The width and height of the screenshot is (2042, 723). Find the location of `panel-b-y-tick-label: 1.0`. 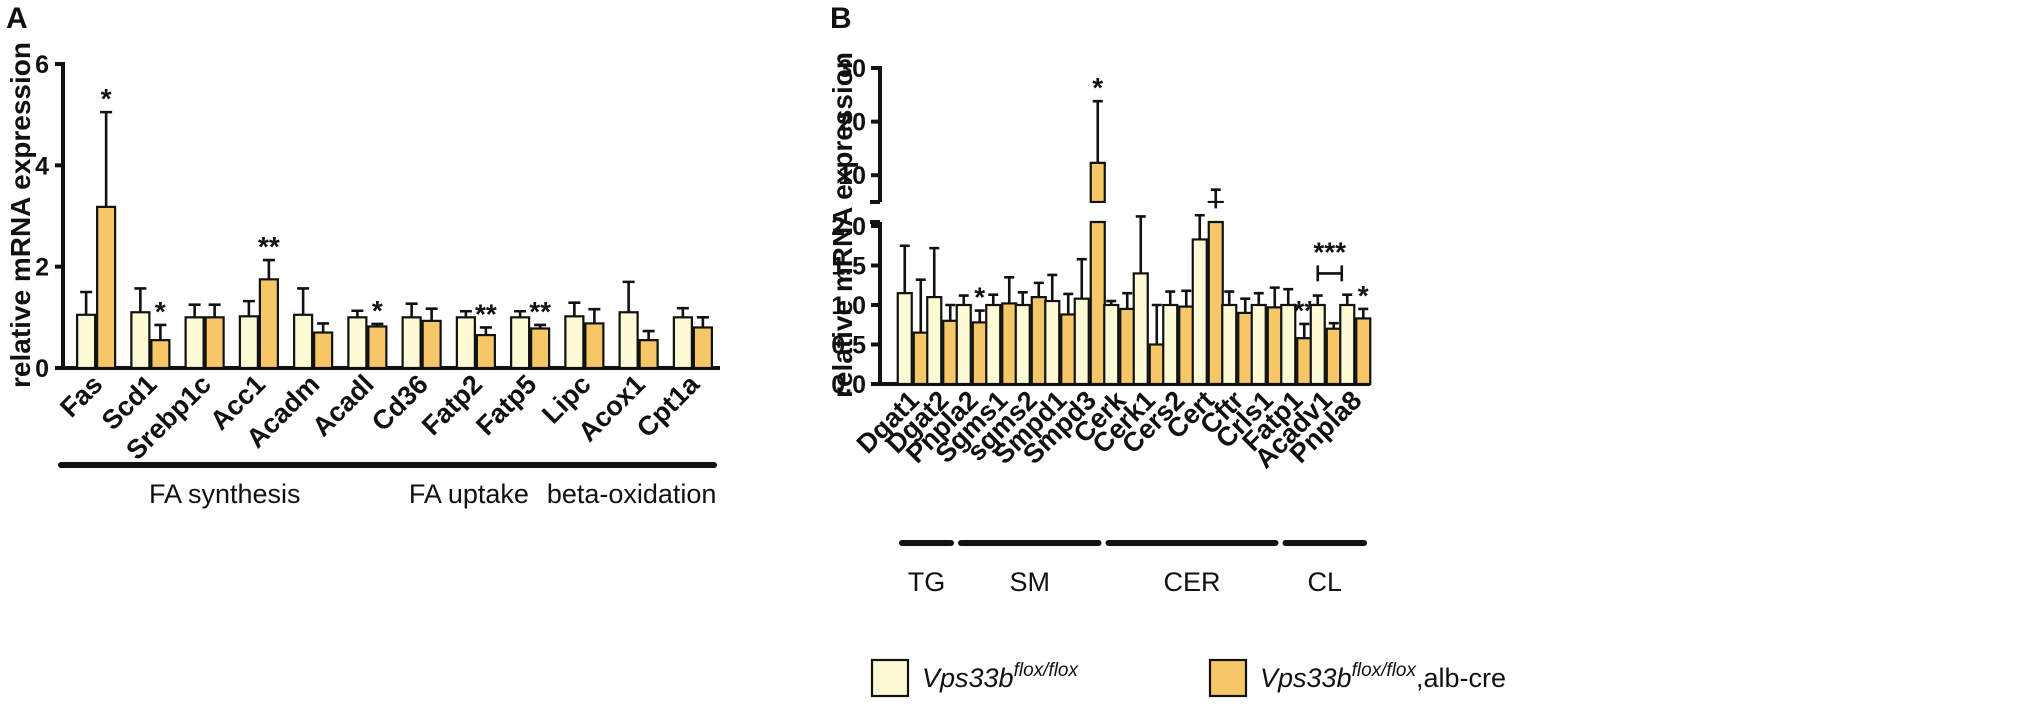

panel-b-y-tick-label: 1.0 is located at coordinates (848, 306).